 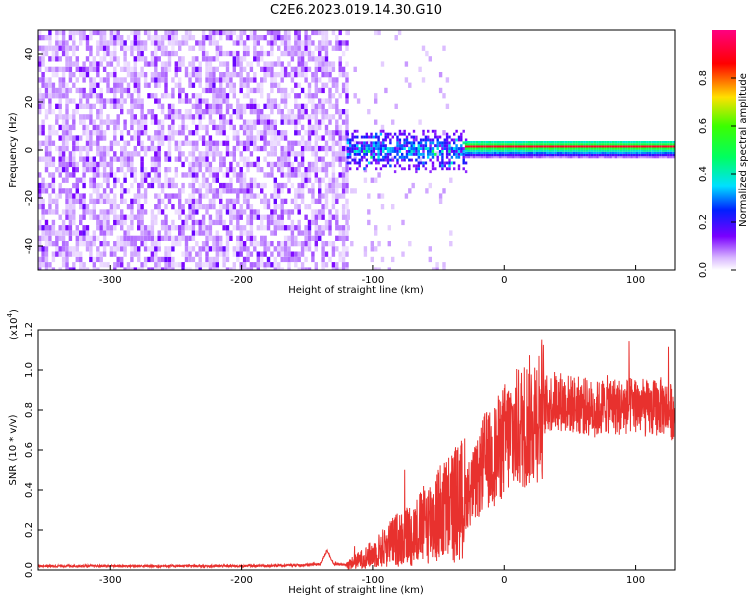 What do you see at coordinates (275, 222) in the screenshot?
I see `heatmap-cell-2057` at bounding box center [275, 222].